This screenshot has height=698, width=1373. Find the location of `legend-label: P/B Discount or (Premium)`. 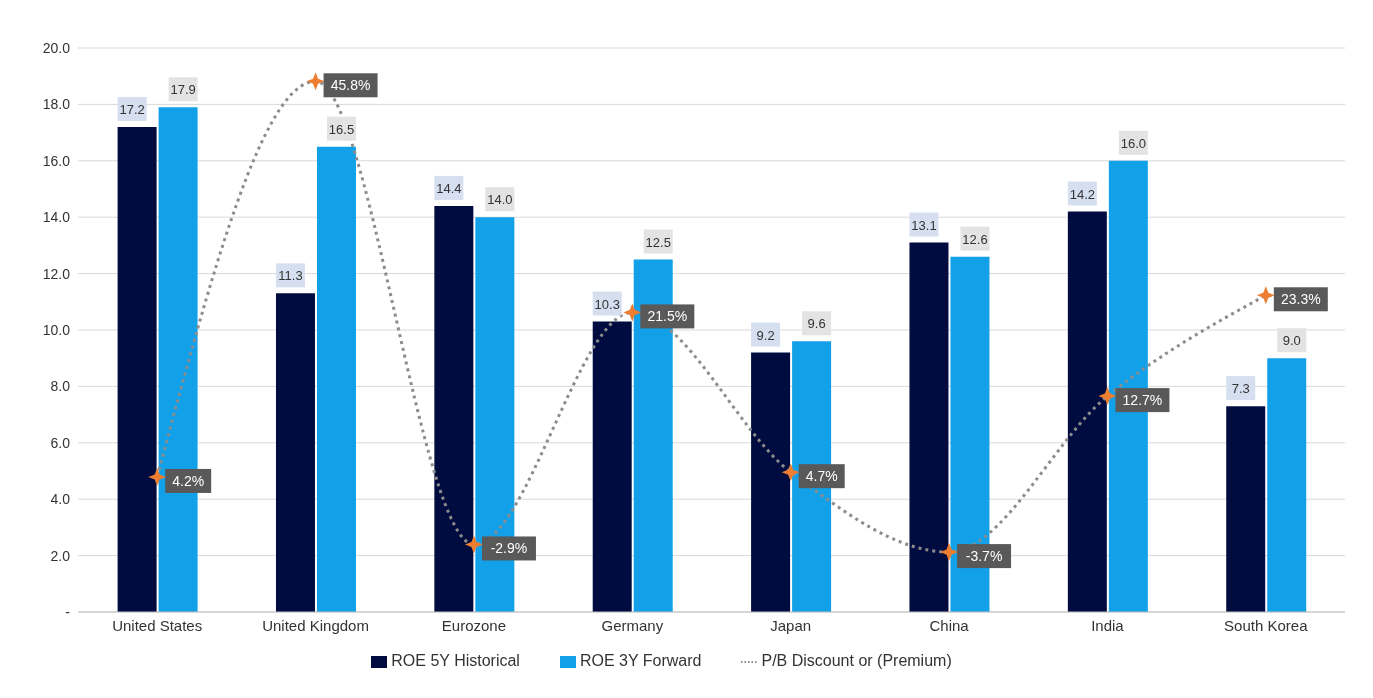

legend-label: P/B Discount or (Premium) is located at coordinates (856, 660).